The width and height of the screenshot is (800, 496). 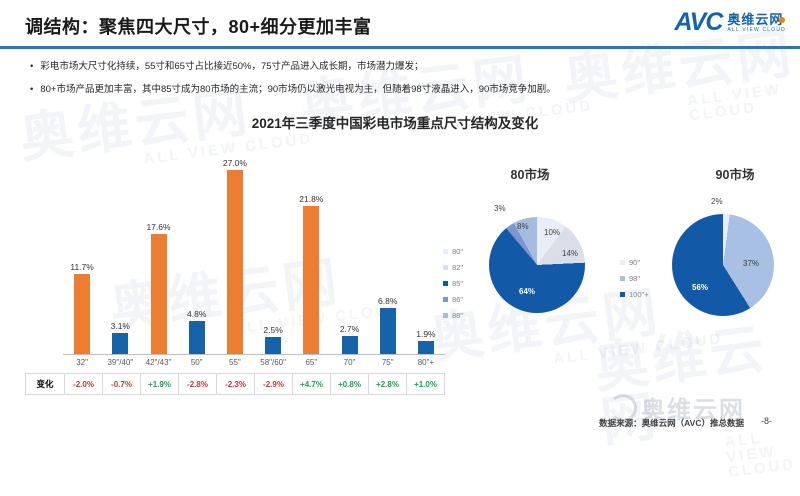 What do you see at coordinates (458, 283) in the screenshot?
I see `legend-label: 85"` at bounding box center [458, 283].